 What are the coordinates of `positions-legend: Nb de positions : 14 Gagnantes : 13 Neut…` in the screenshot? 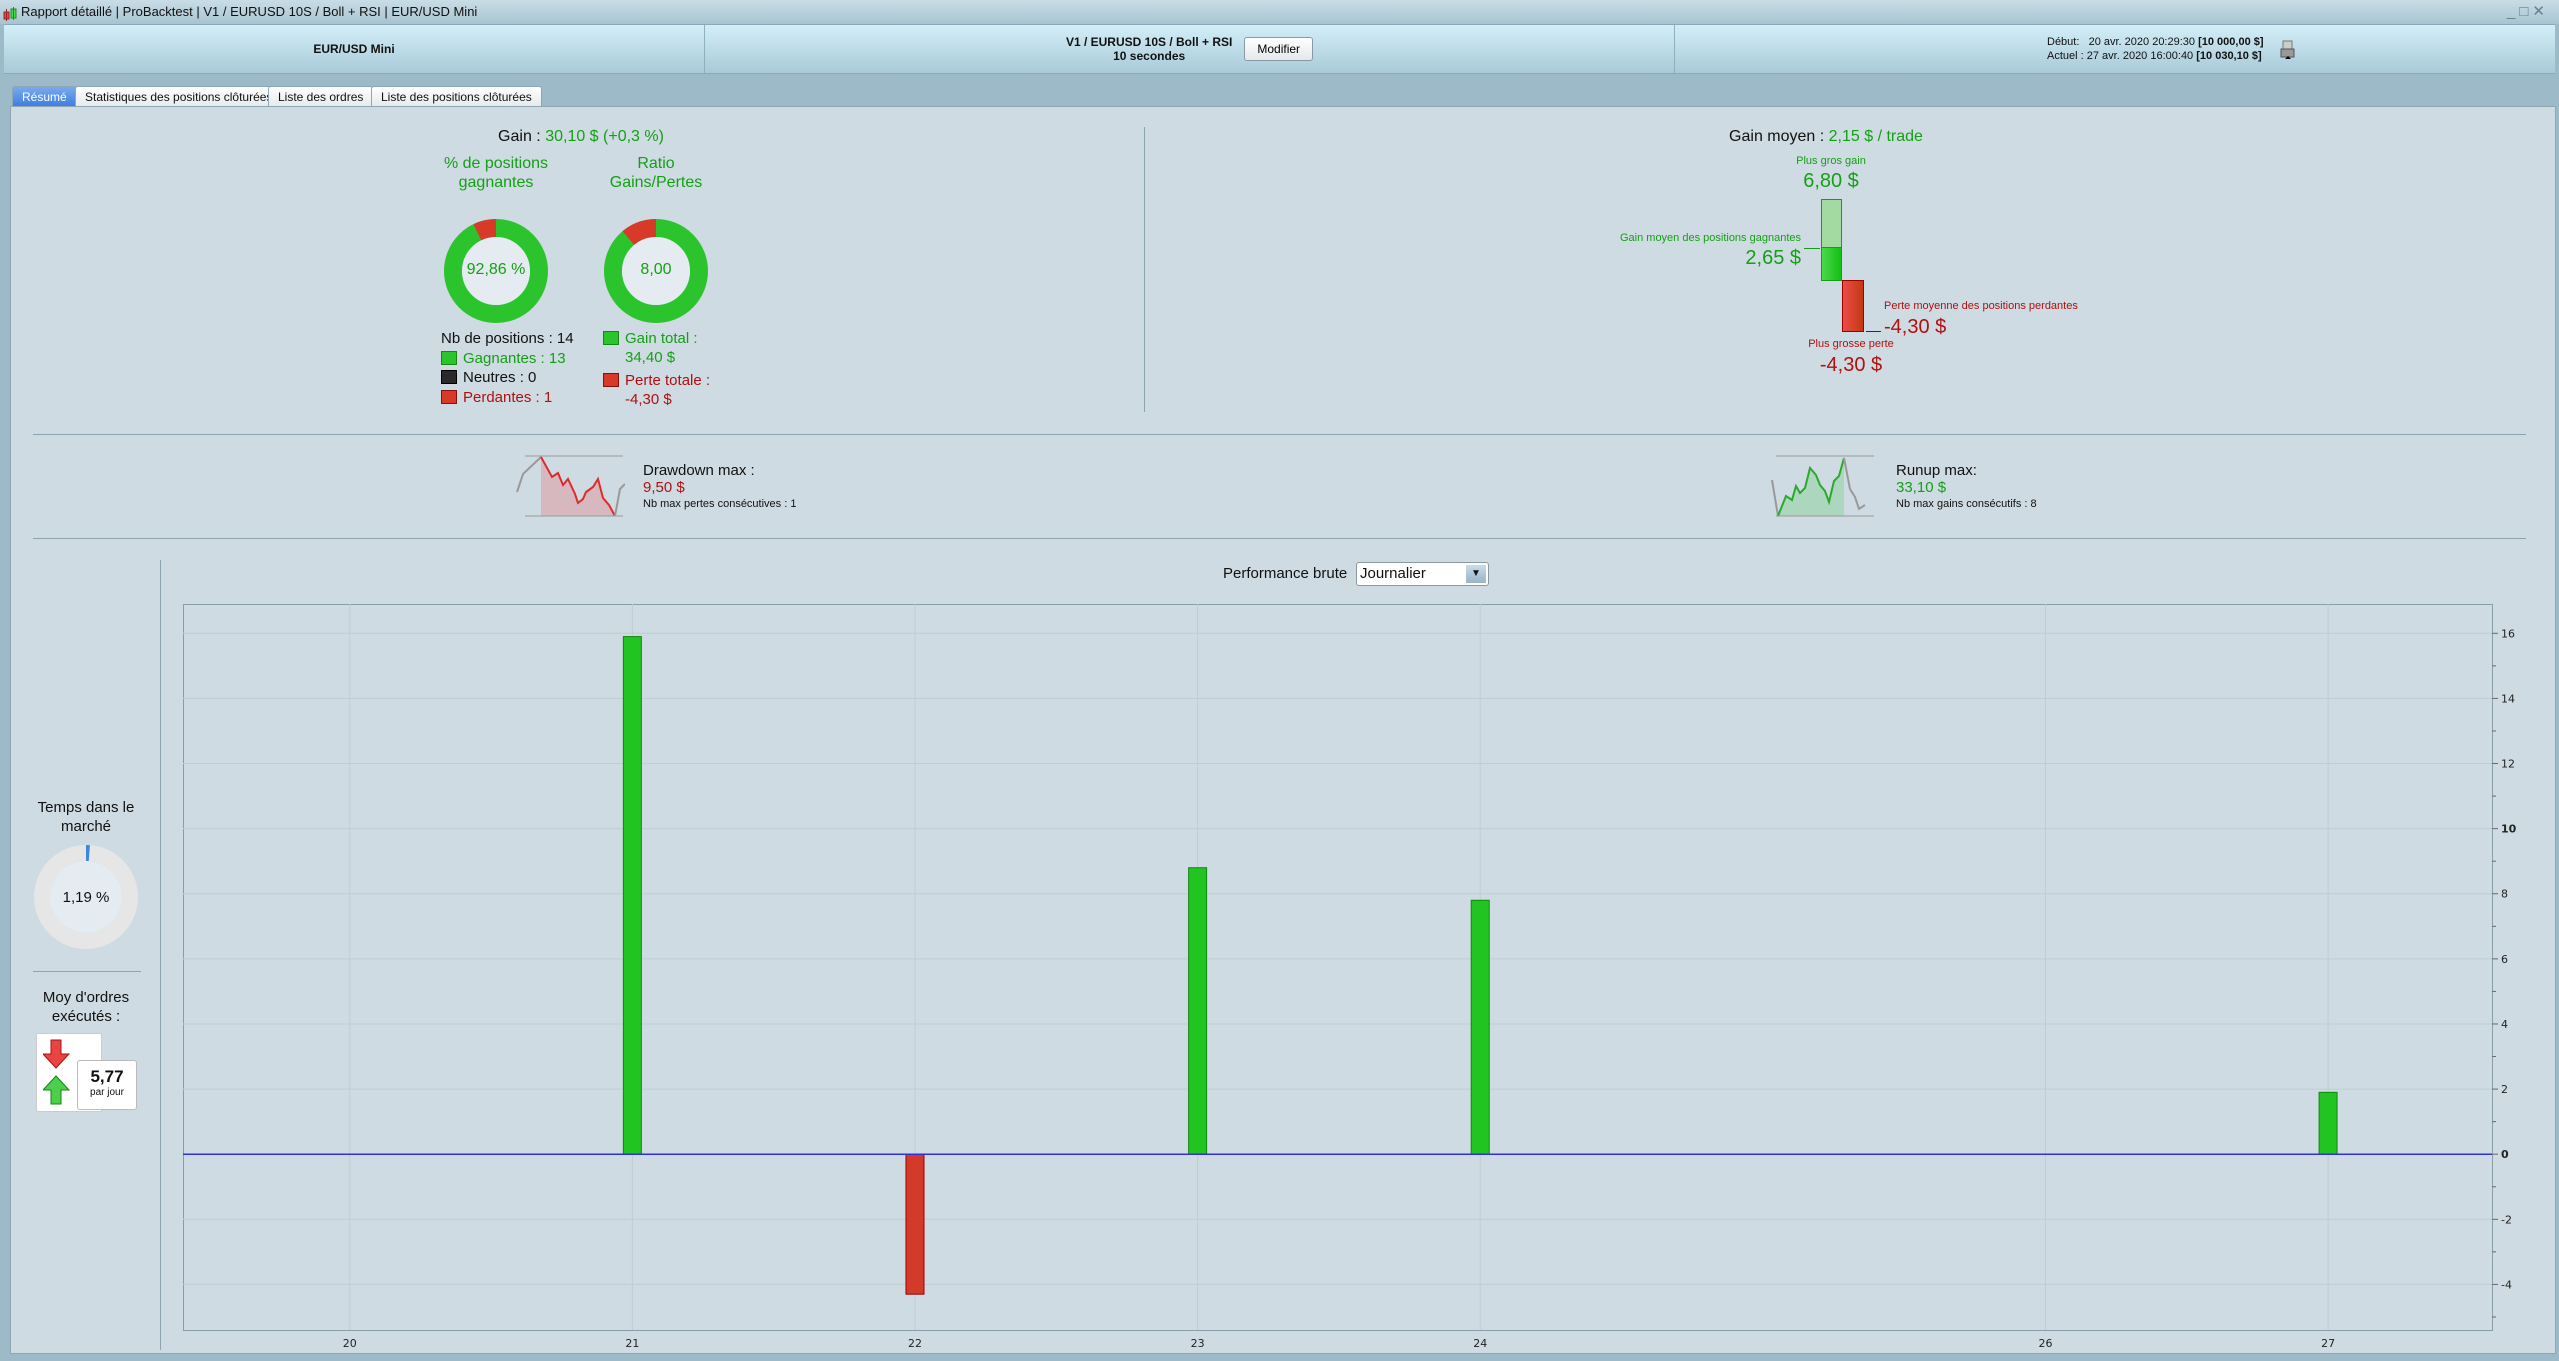 It's located at (507, 368).